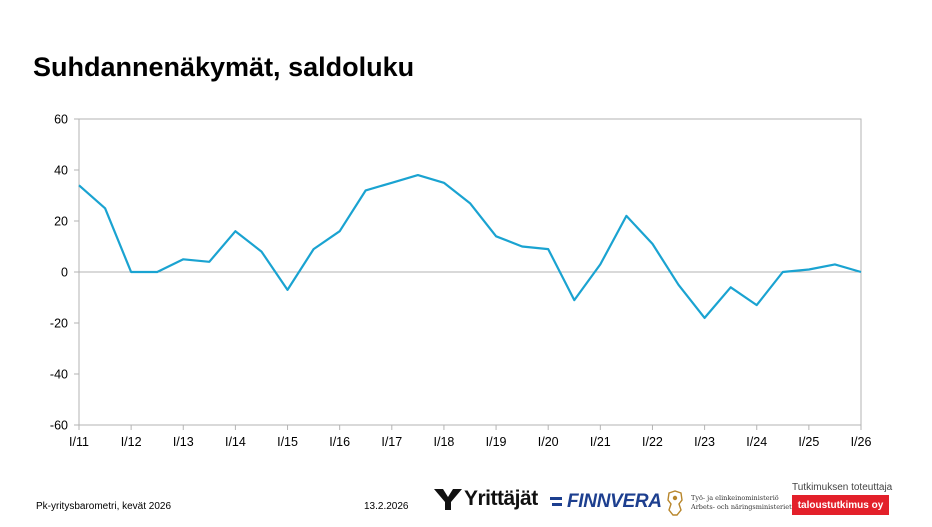 The height and width of the screenshot is (527, 932). Describe the element at coordinates (842, 487) in the screenshot. I see `research-label: Tutkimuksen toteuttaja` at that location.